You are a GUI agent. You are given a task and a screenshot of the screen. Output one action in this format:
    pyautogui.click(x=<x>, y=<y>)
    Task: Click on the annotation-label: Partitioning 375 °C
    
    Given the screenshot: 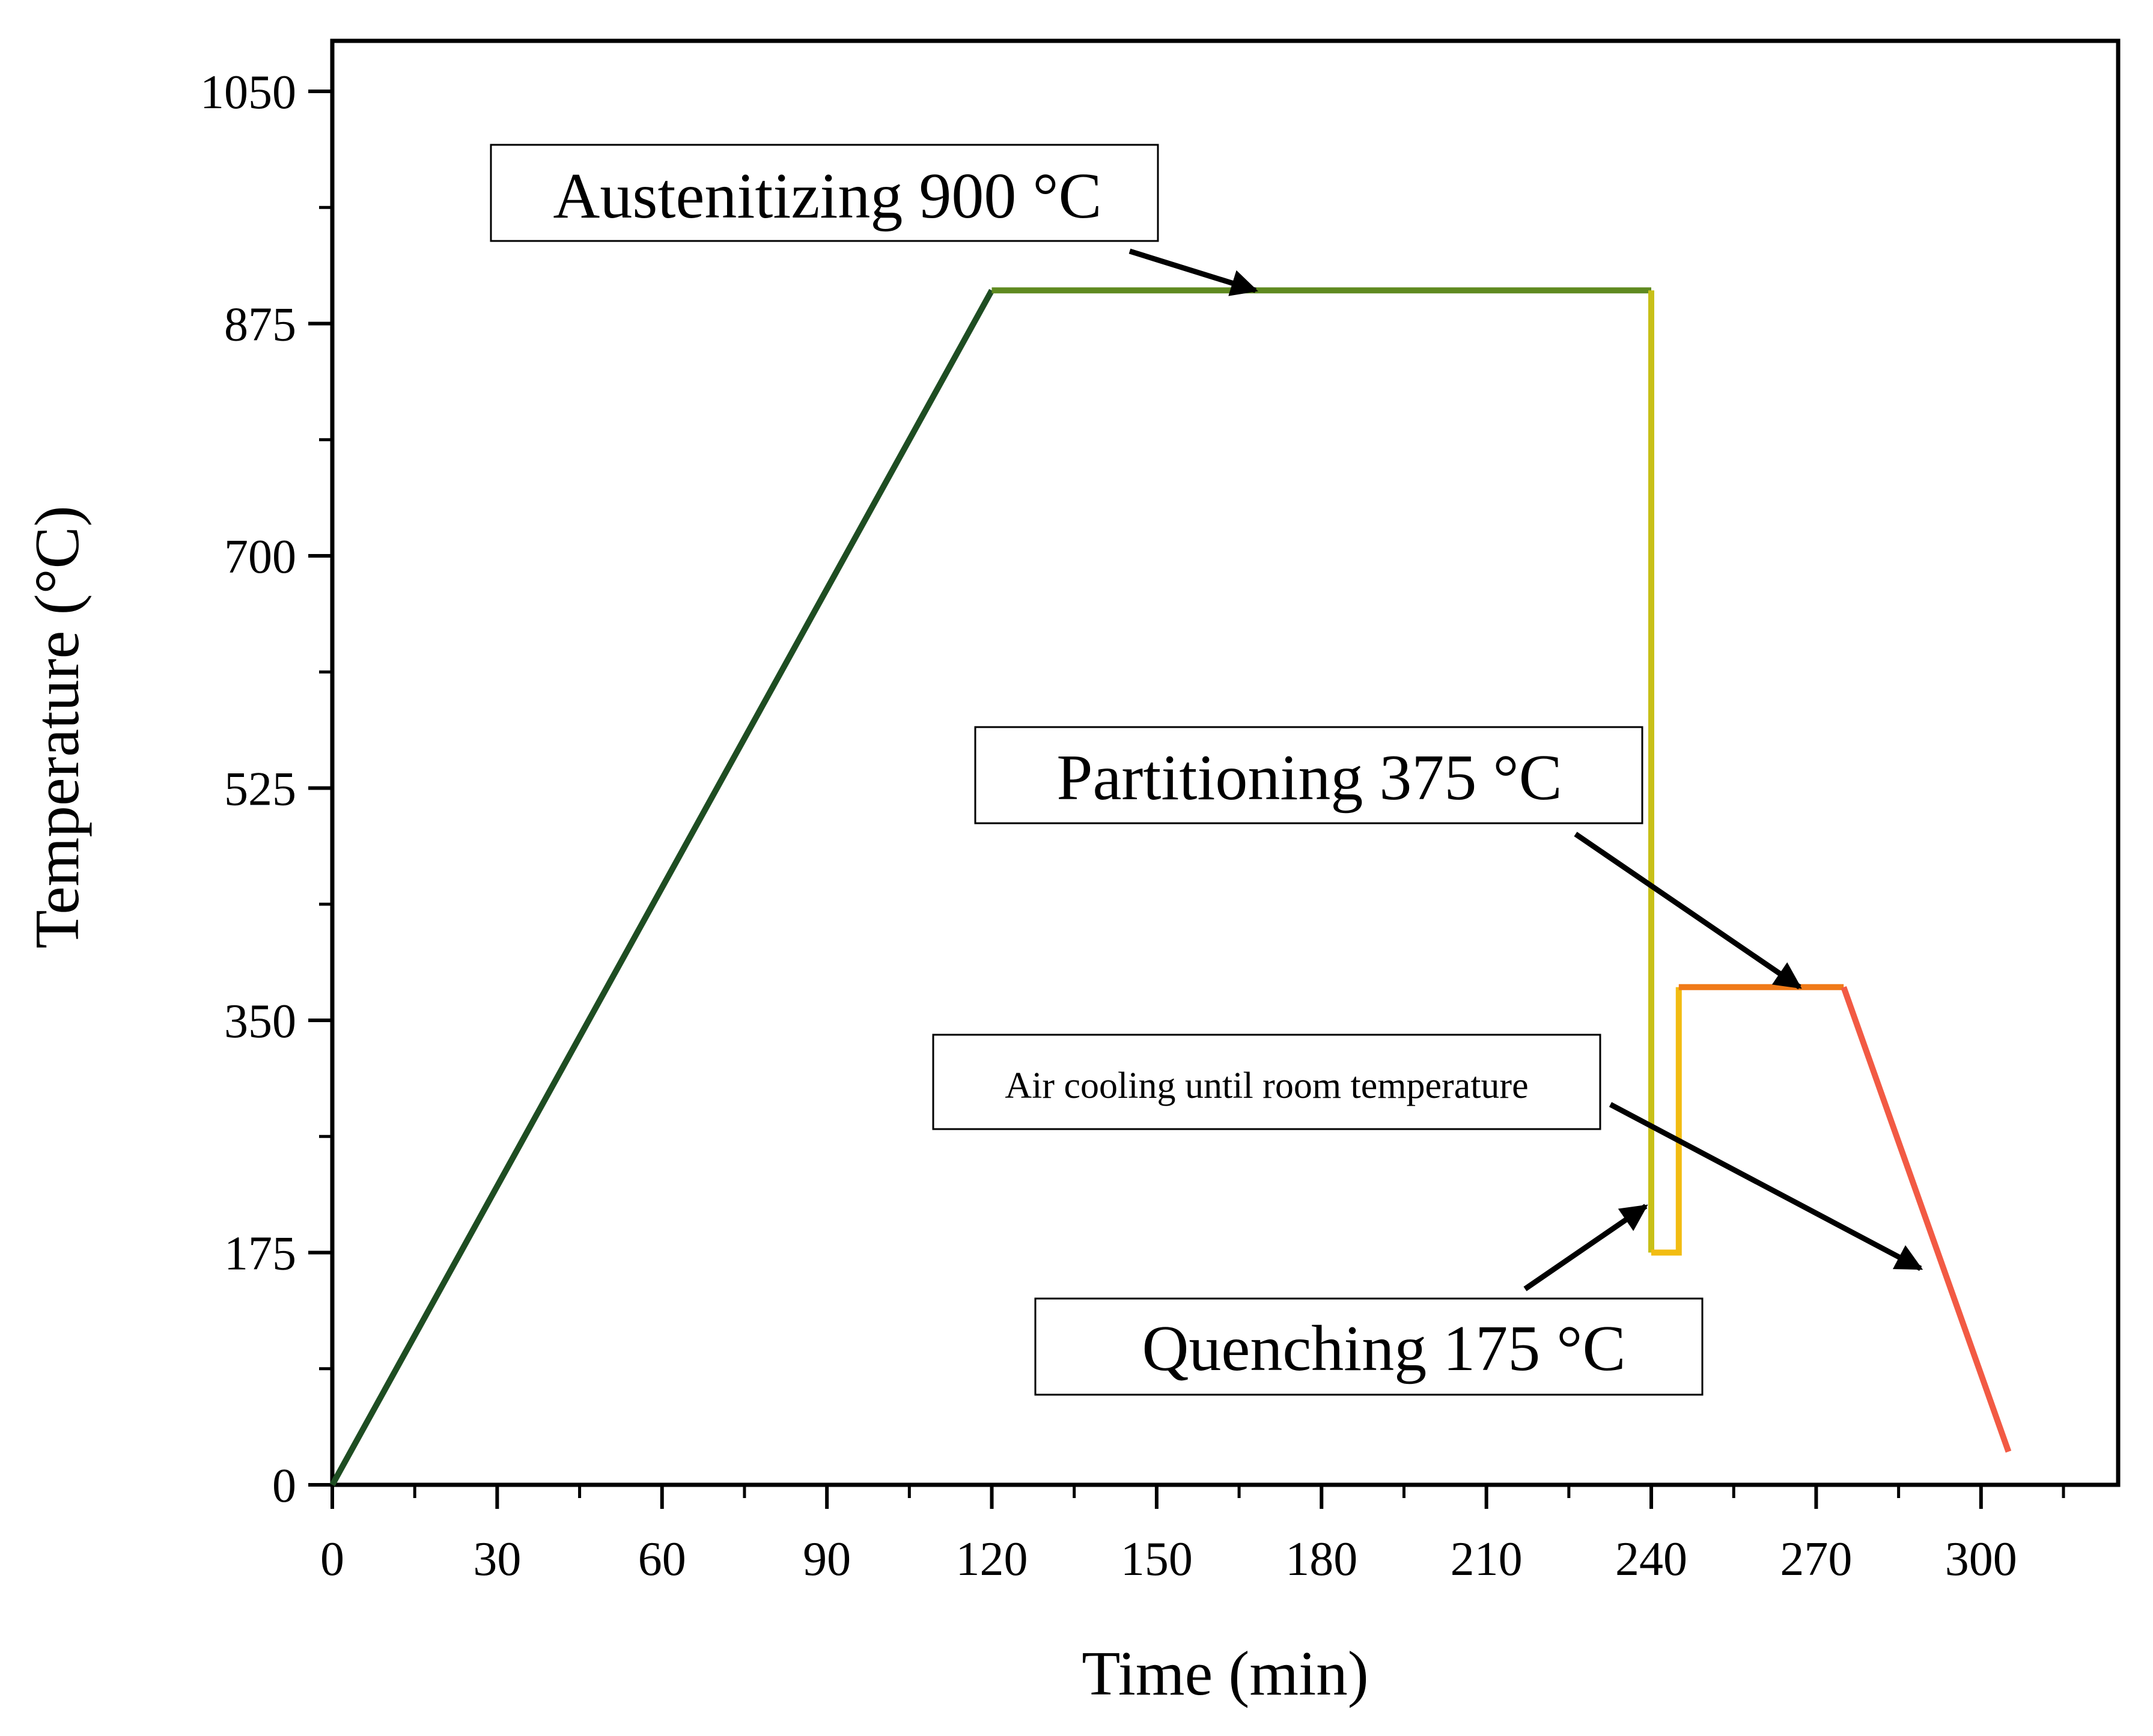 What is the action you would take?
    pyautogui.click(x=1309, y=778)
    